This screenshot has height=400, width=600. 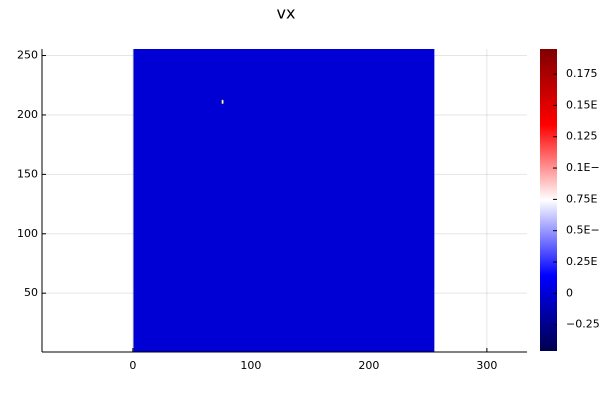 What do you see at coordinates (486, 365) in the screenshot?
I see `x-tick-label: 300` at bounding box center [486, 365].